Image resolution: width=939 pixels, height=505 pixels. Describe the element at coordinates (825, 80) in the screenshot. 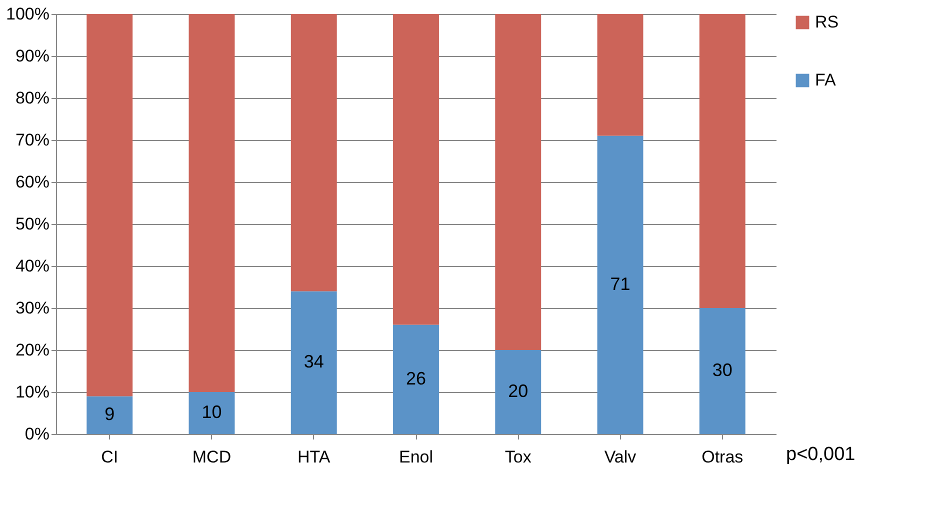

I see `legend-label: FA` at that location.